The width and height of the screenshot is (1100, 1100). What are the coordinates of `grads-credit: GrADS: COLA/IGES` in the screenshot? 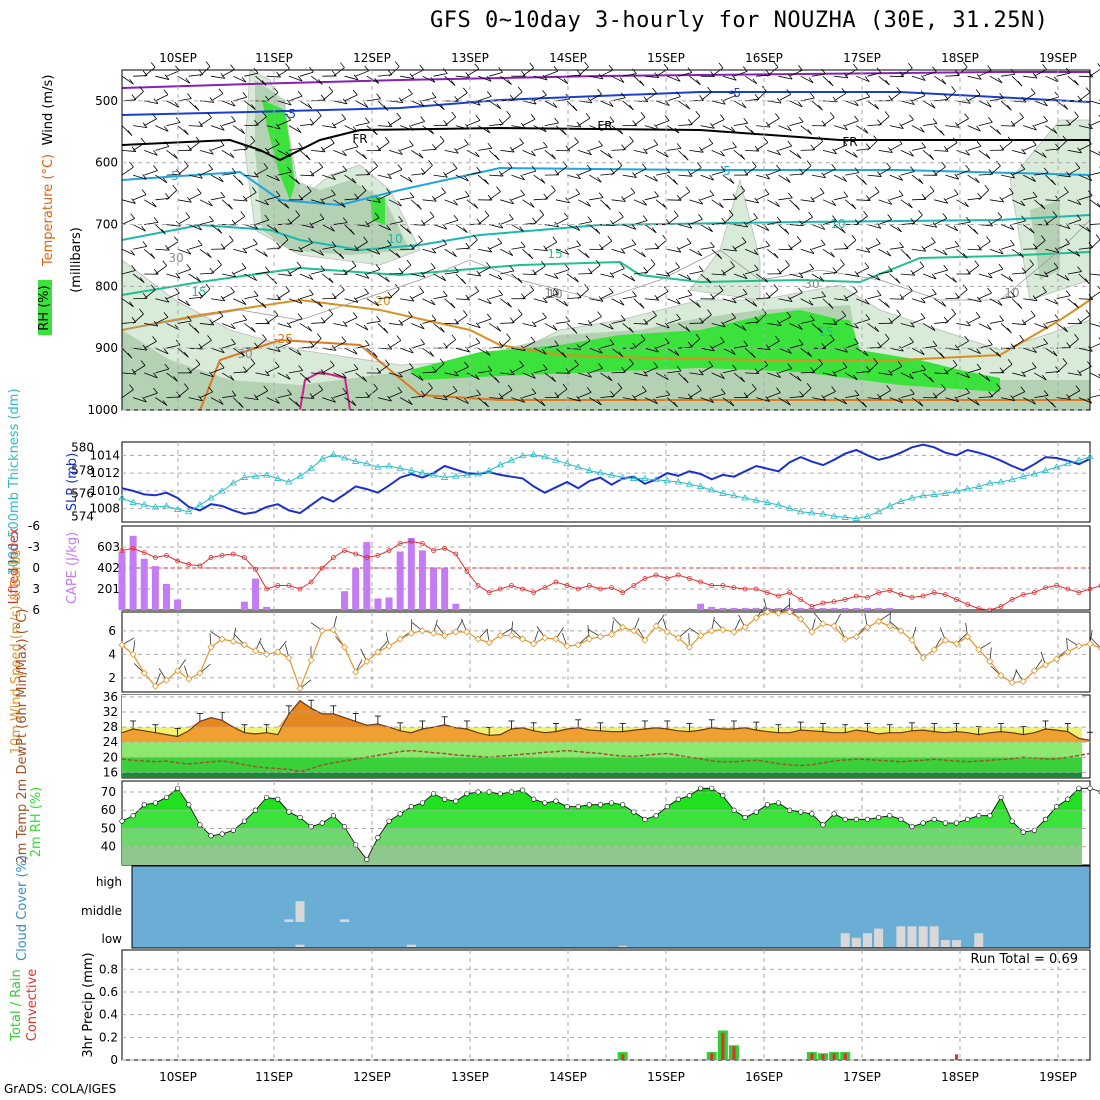 It's located at (60, 1089).